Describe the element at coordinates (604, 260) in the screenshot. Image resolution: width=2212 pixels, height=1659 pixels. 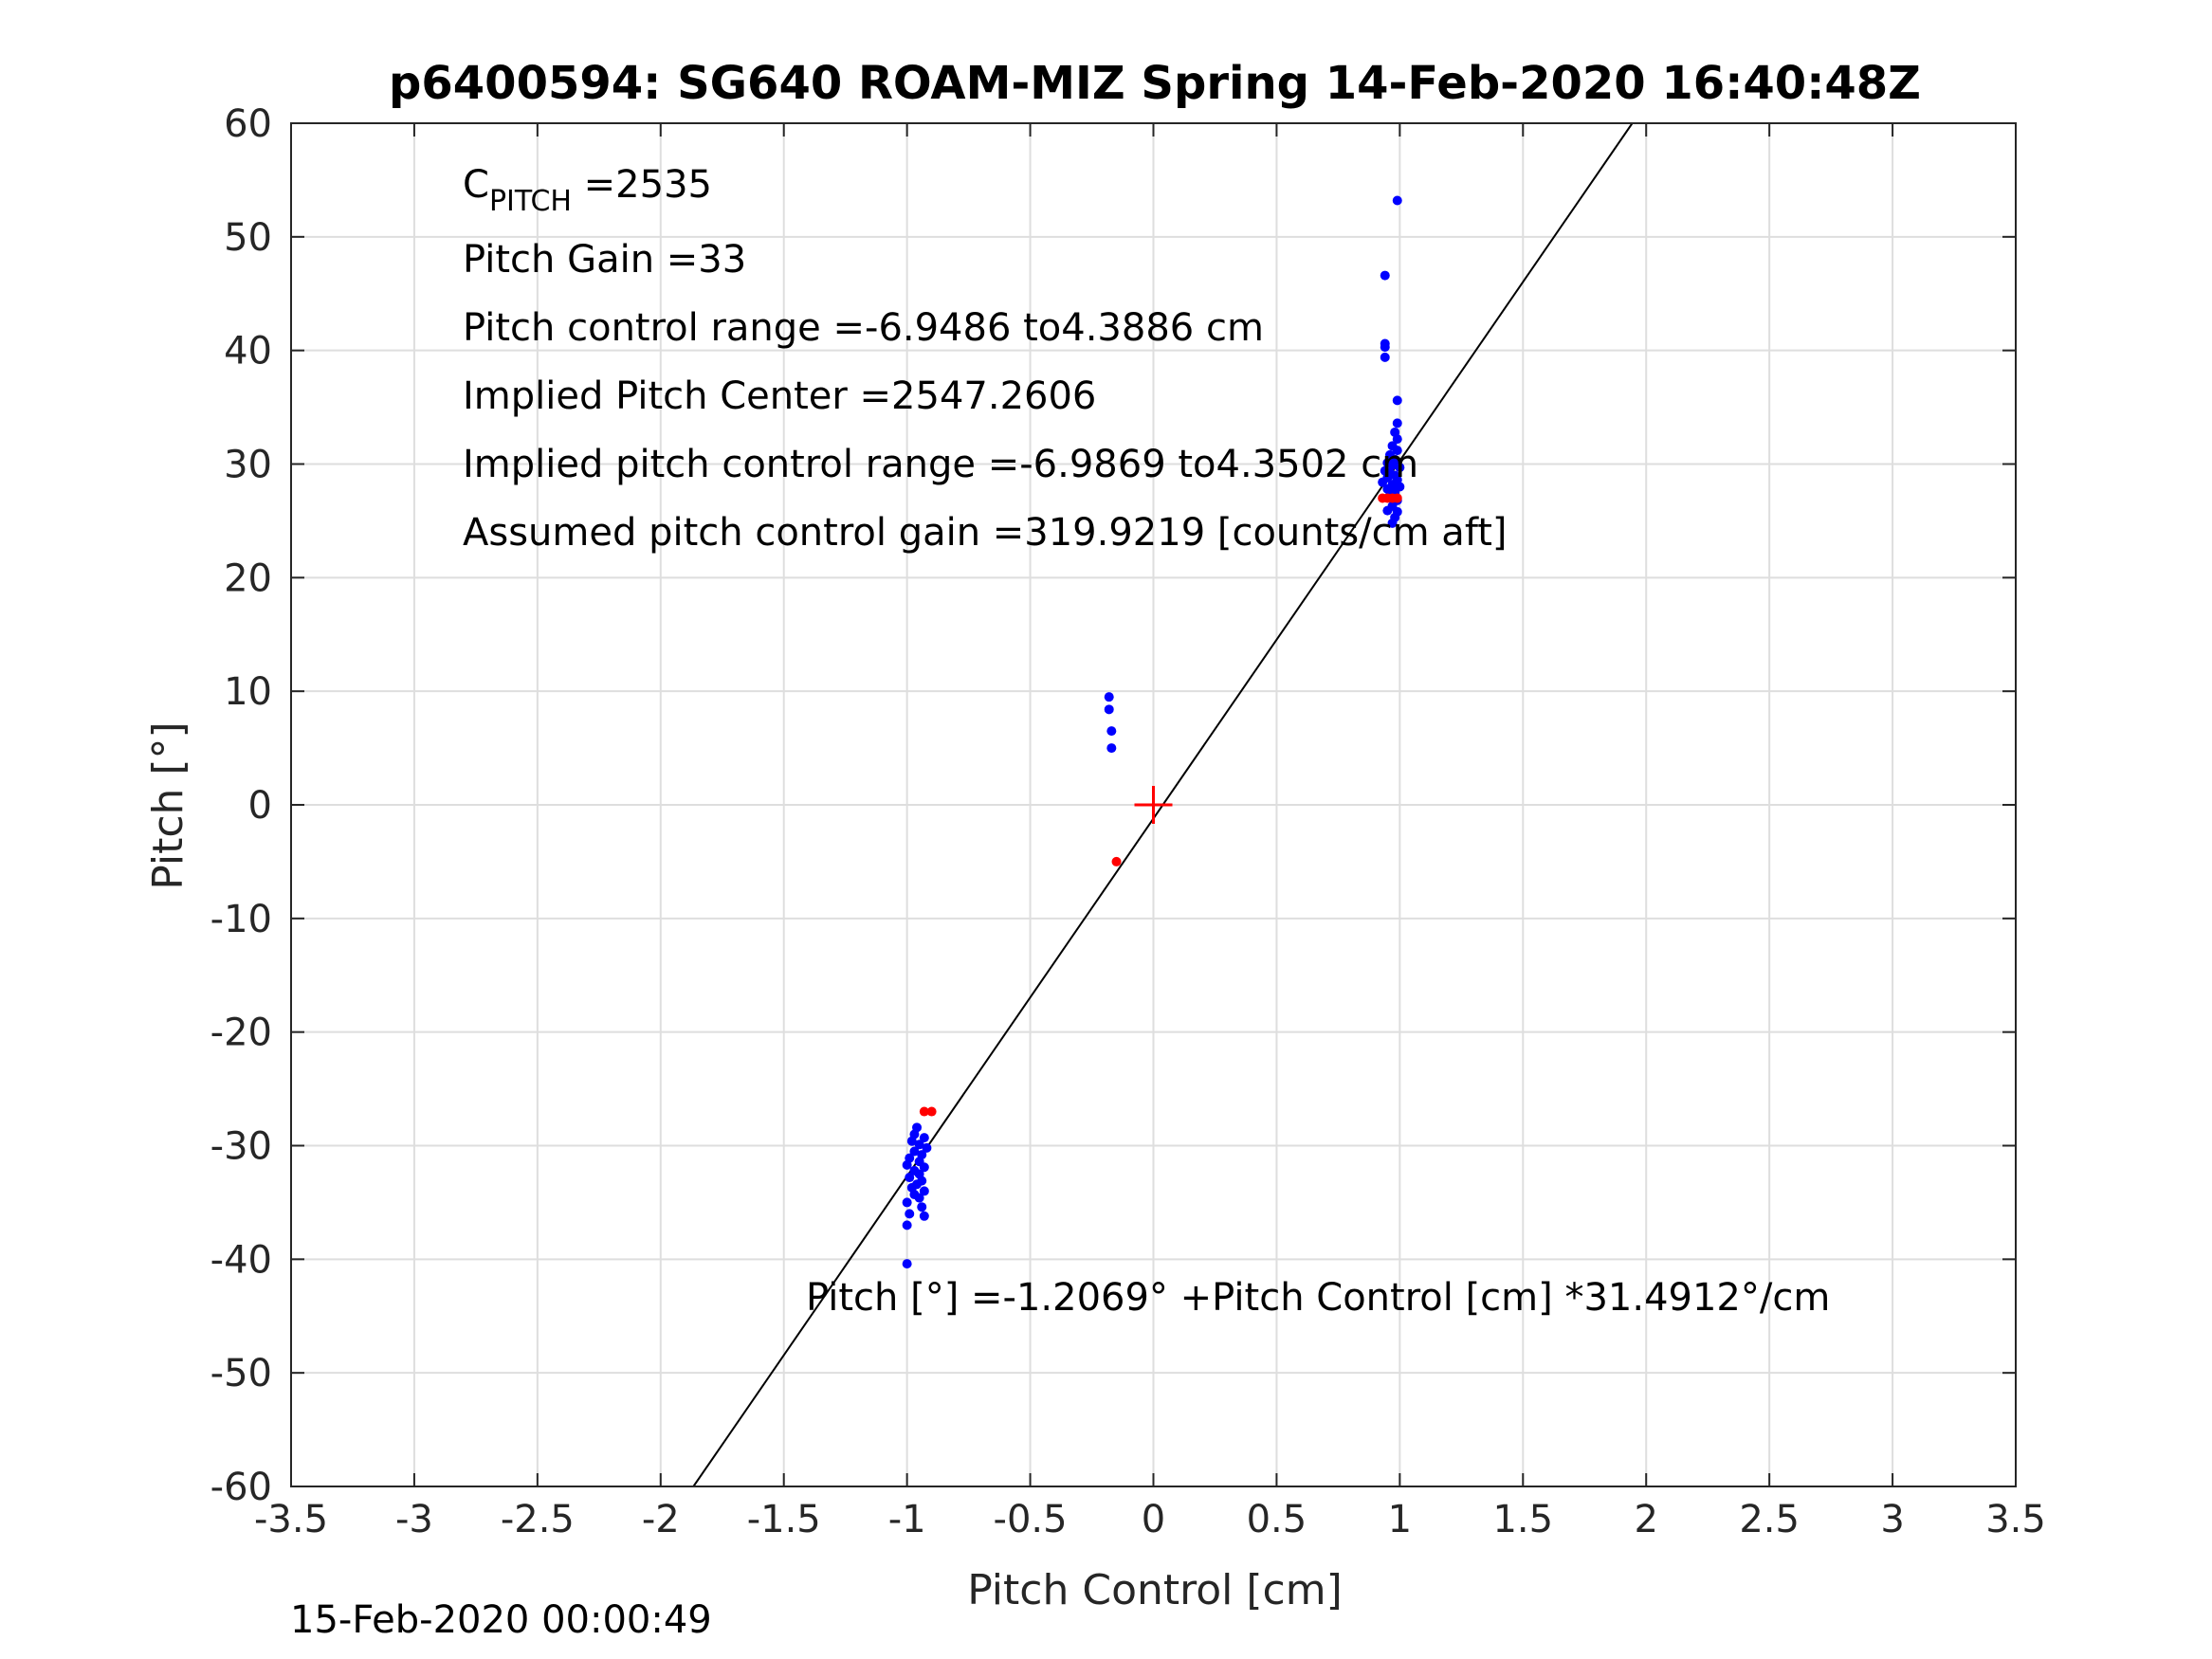
I see `annotation-pitch-gain: Pitch Gain =33` at that location.